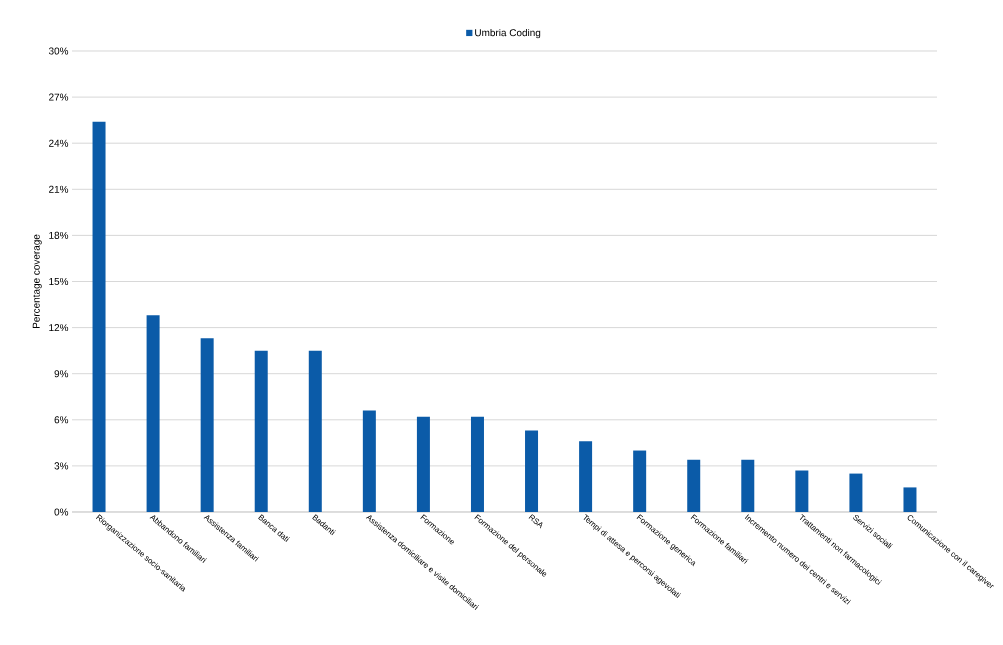 This screenshot has height=645, width=1003. What do you see at coordinates (58, 51) in the screenshot?
I see `y-tick-label: 30%` at bounding box center [58, 51].